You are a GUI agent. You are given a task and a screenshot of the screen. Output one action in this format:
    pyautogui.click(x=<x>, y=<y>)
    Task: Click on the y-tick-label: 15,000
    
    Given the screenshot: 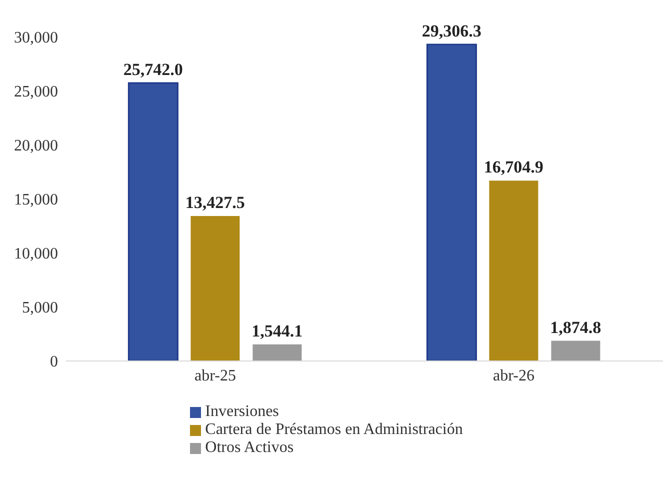 What is the action you would take?
    pyautogui.click(x=36, y=200)
    